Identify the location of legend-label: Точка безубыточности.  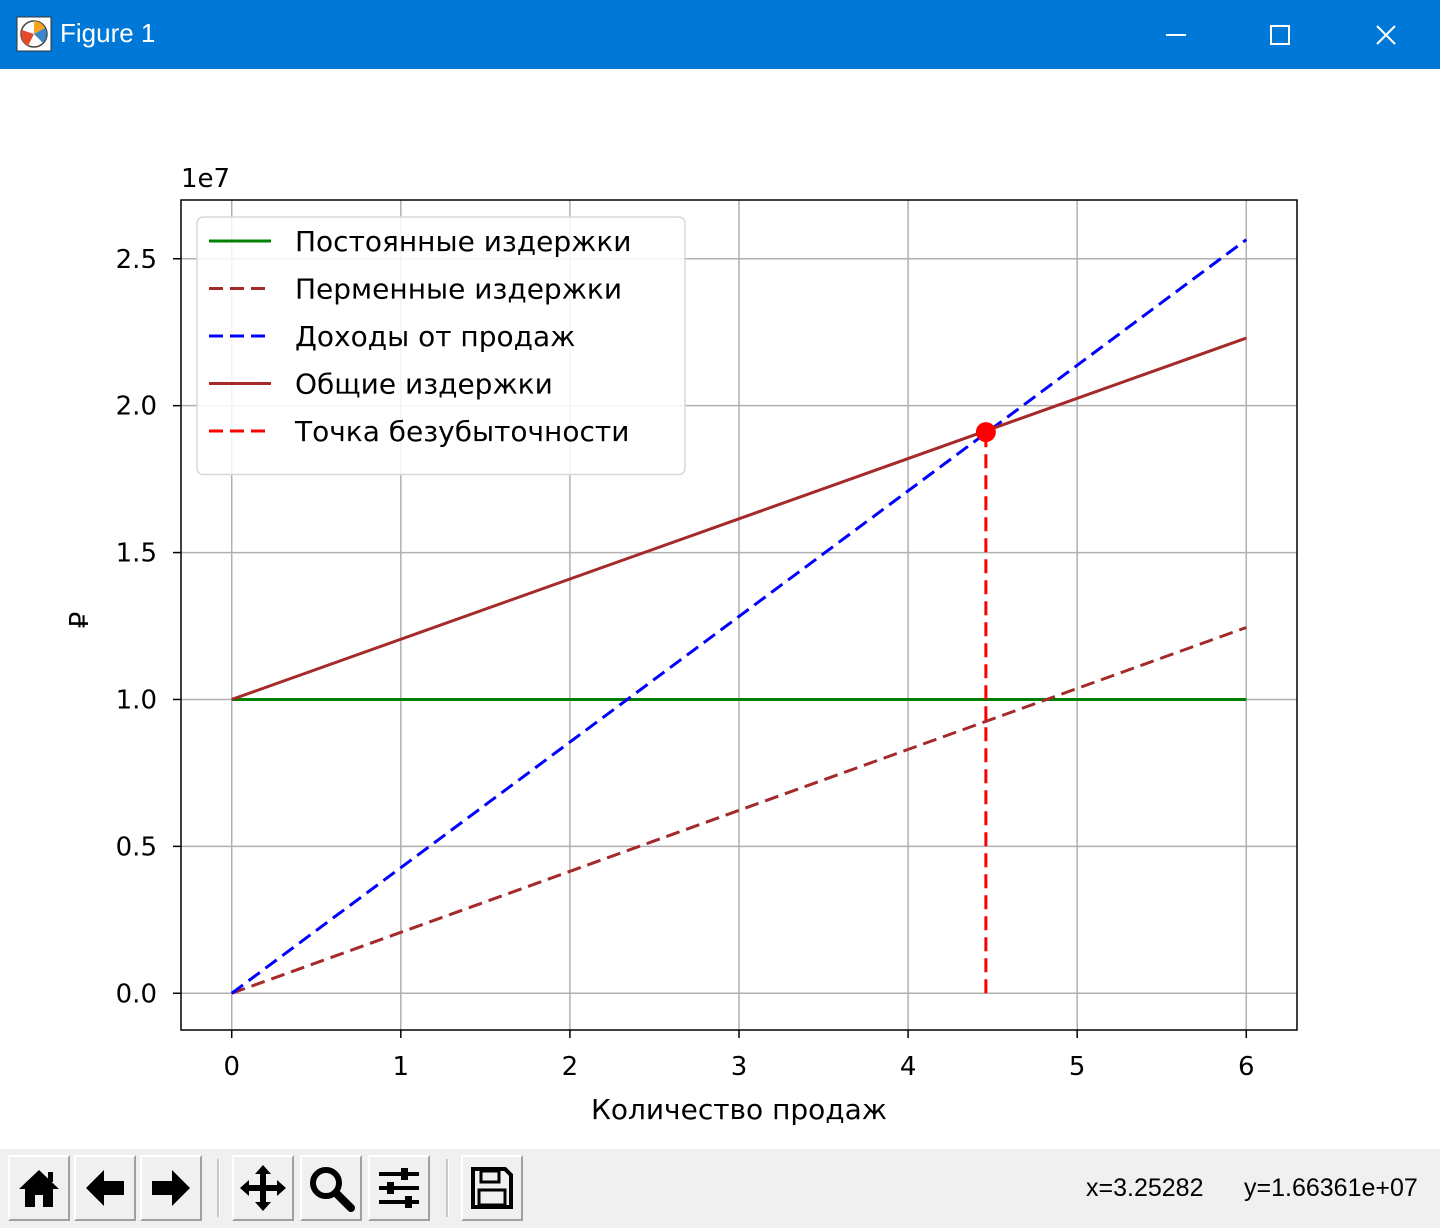
(461, 431).